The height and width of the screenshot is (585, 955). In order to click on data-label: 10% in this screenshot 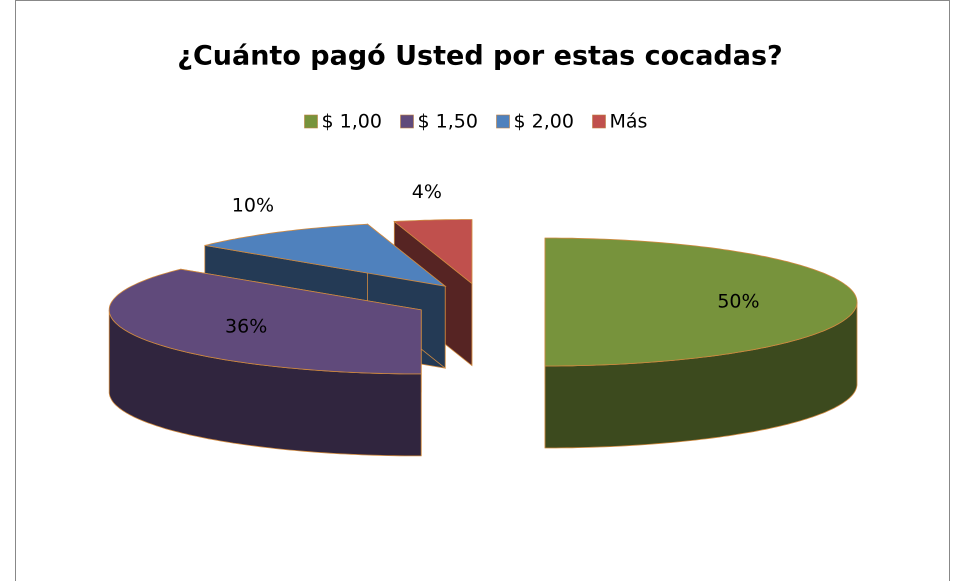, I will do `click(253, 206)`.